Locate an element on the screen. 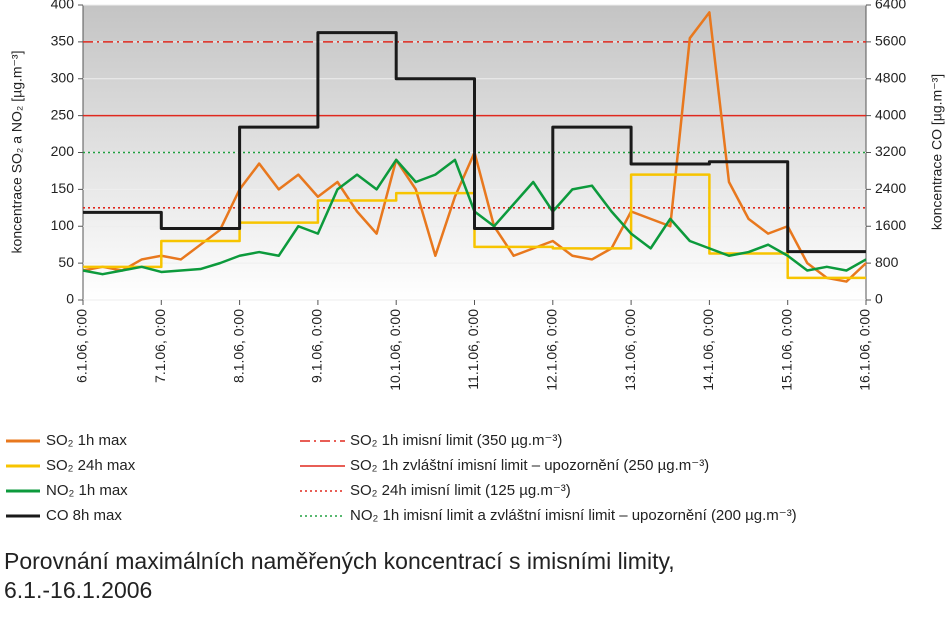 Image resolution: width=950 pixels, height=630 pixels. y-tick-label: 300 is located at coordinates (63, 77).